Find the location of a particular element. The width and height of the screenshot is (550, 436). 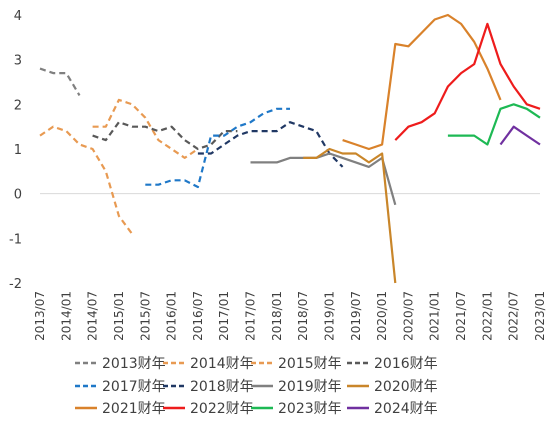

x-tick-label: 2018/01 is located at coordinates (277, 316).